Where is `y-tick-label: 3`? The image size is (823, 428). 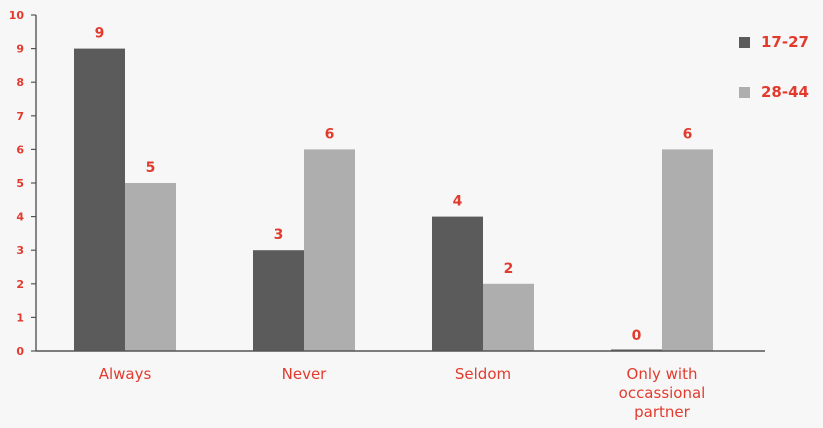 y-tick-label: 3 is located at coordinates (20, 250).